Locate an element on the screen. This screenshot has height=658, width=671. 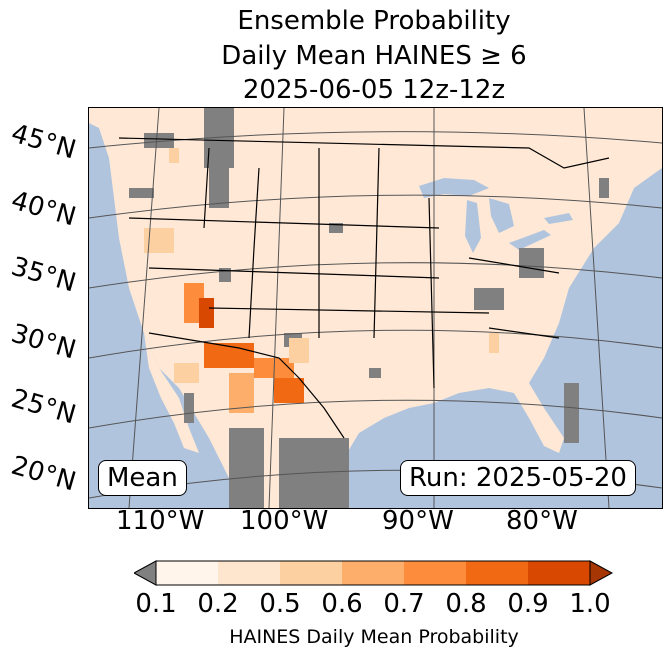
title-line-3: 2025-06-05 12z-12z is located at coordinates (374, 90).